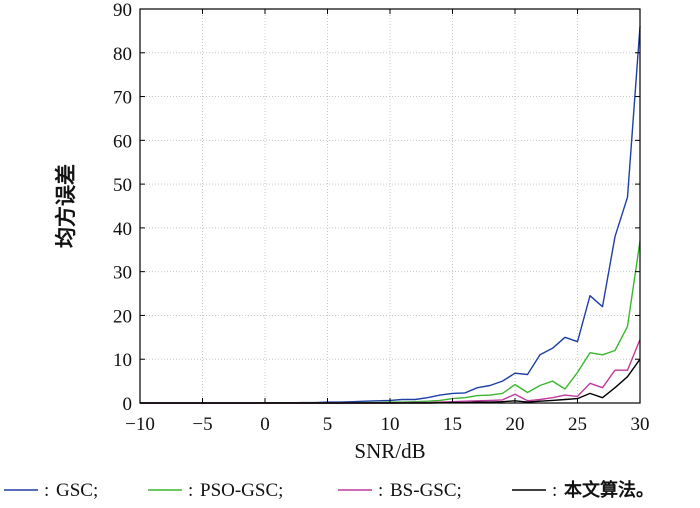 This screenshot has height=508, width=700. Describe the element at coordinates (329, 490) in the screenshot. I see `legend: : GSC;: PSO-GSC;: BS-GSC;: 本文算法。` at that location.